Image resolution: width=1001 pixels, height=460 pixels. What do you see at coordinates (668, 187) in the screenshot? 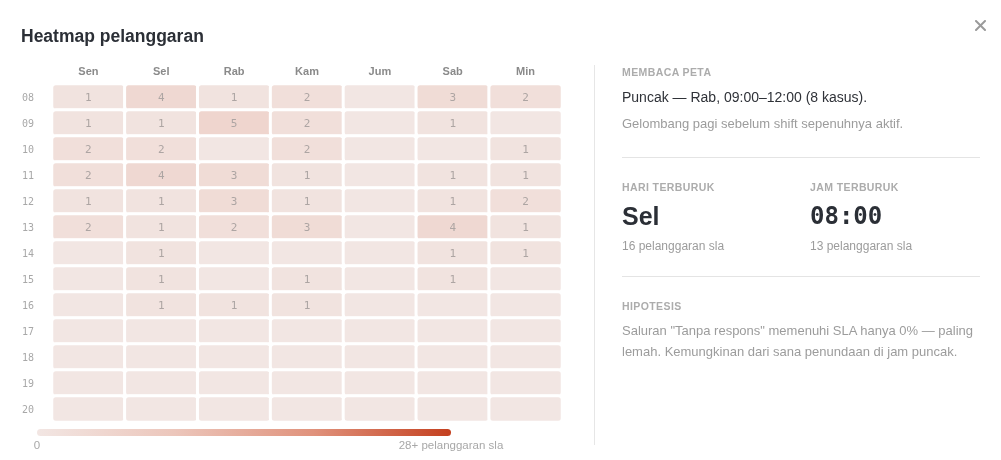
I see `text: HARI TERBURUK` at bounding box center [668, 187].